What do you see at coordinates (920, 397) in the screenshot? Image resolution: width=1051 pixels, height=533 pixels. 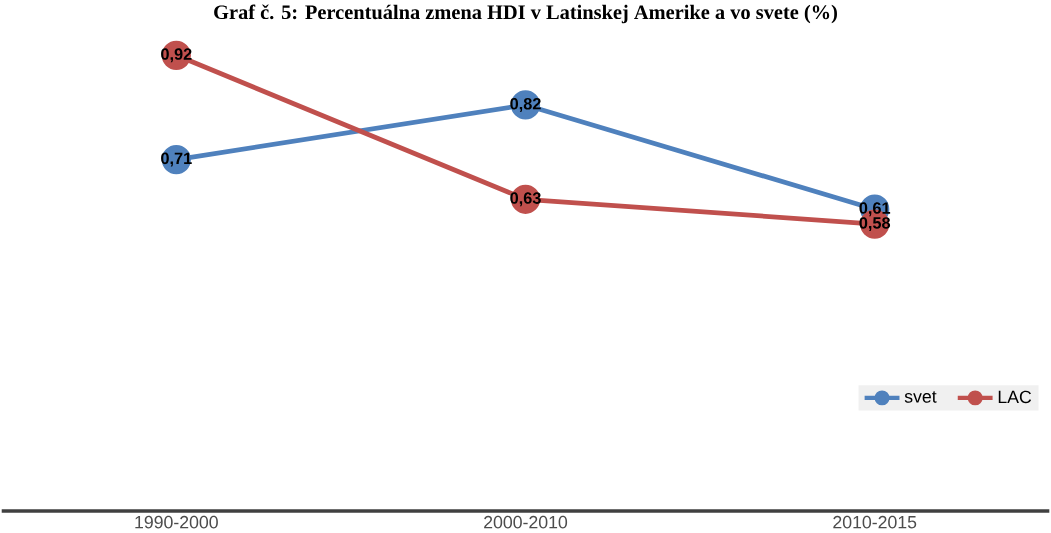 I see `legend-label: svet` at bounding box center [920, 397].